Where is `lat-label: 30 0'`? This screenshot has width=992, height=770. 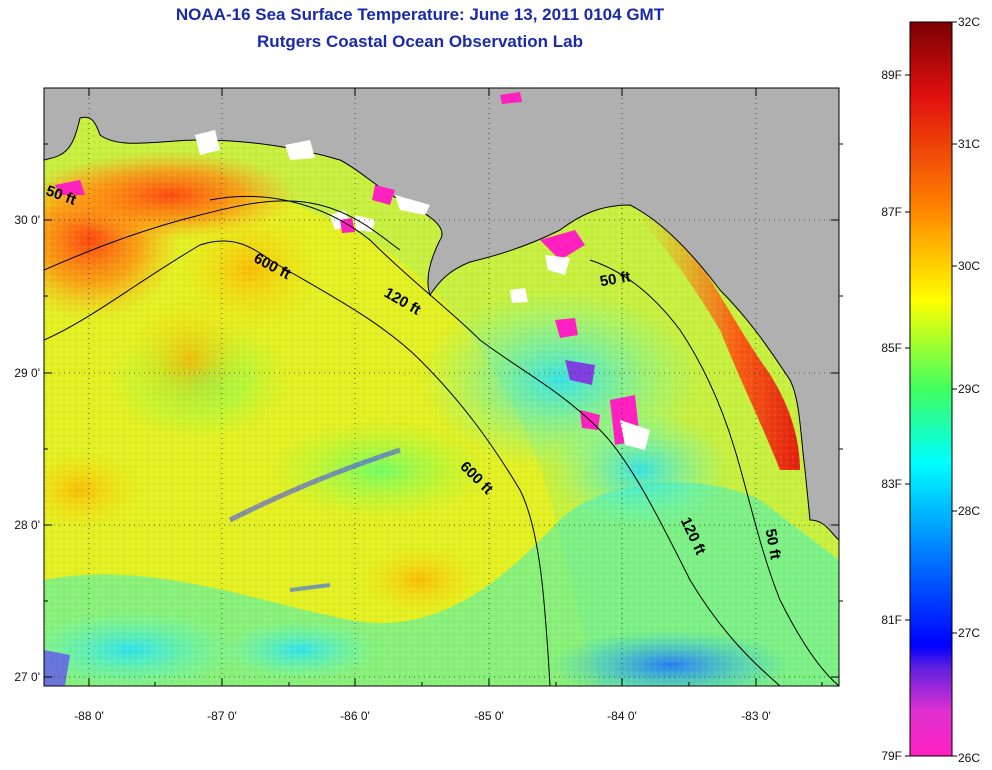 lat-label: 30 0' is located at coordinates (27, 220).